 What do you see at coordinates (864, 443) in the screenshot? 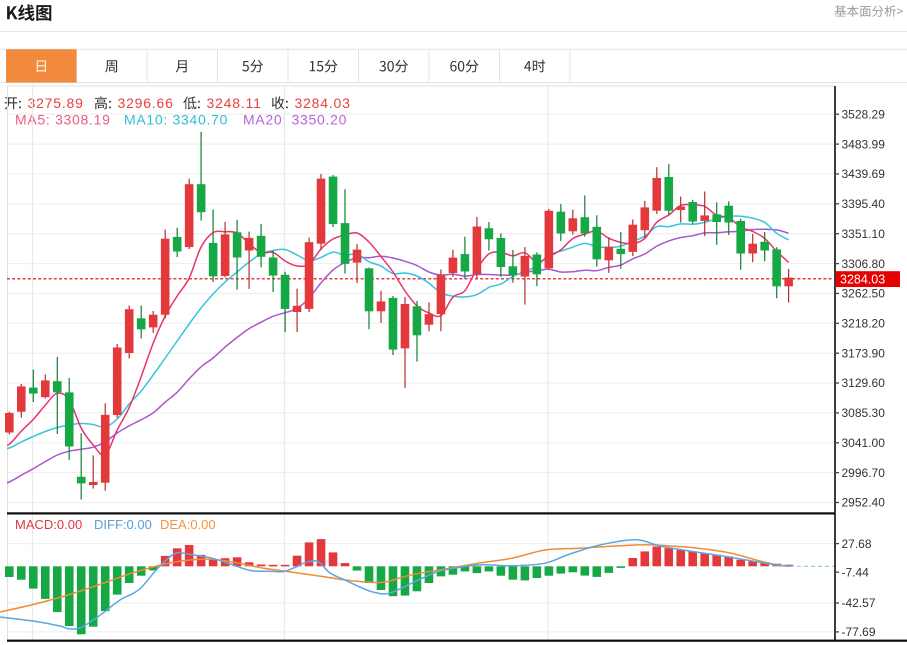
I see `svg-text: 3041.00` at bounding box center [864, 443].